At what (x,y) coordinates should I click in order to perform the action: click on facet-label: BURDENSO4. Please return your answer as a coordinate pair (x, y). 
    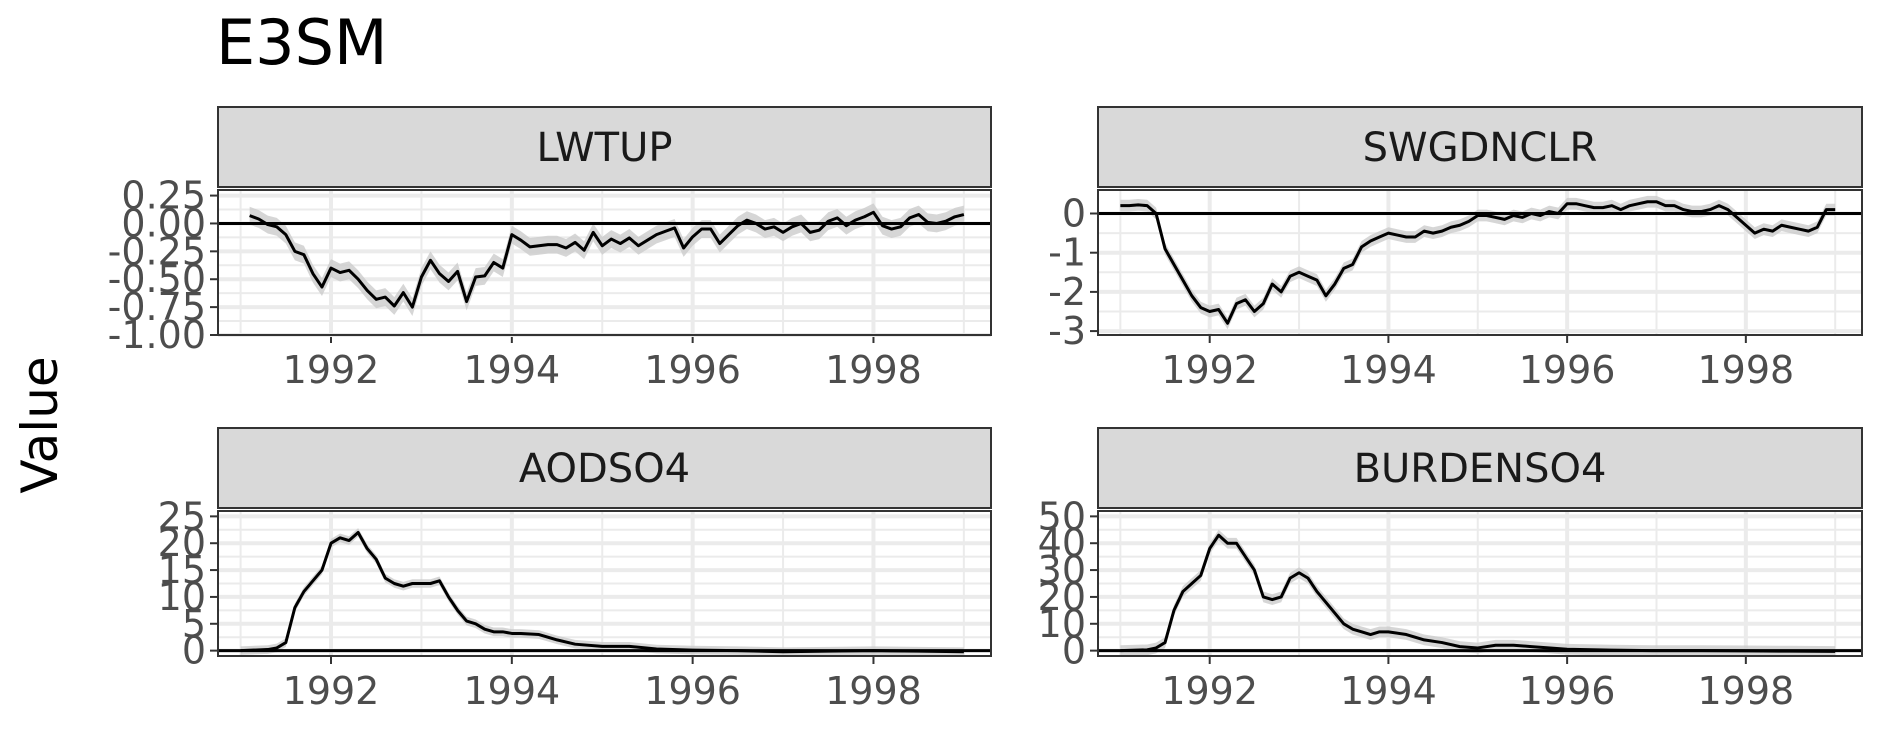
    Looking at the image, I should click on (1480, 469).